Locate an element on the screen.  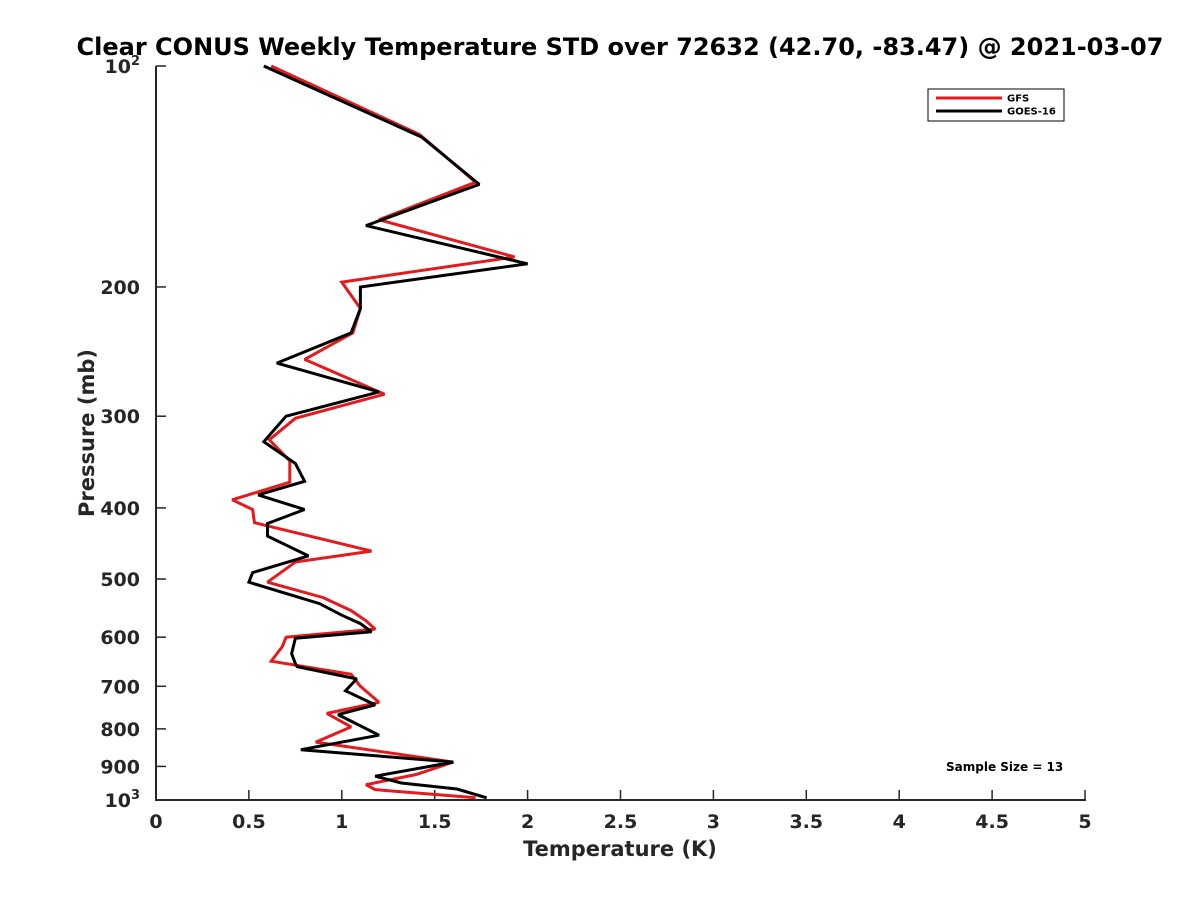
legend-box is located at coordinates (996, 105).